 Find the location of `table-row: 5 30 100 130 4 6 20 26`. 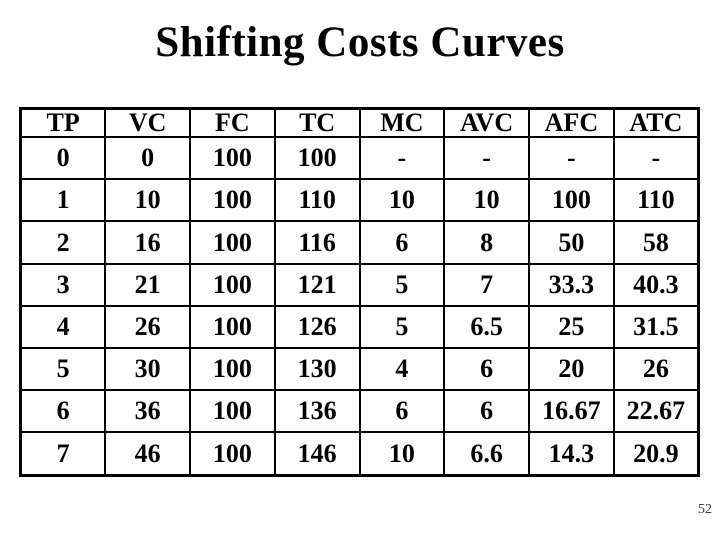

table-row: 5 30 100 130 4 6 20 26 is located at coordinates (359, 369).